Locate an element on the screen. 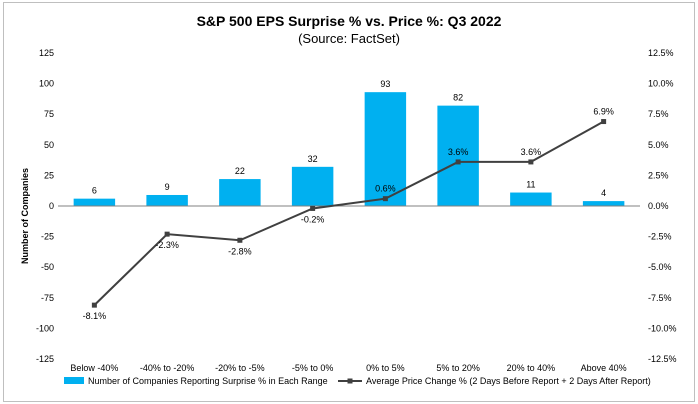 This screenshot has width=698, height=404. y2-tick-label: 2.5% is located at coordinates (658, 175).